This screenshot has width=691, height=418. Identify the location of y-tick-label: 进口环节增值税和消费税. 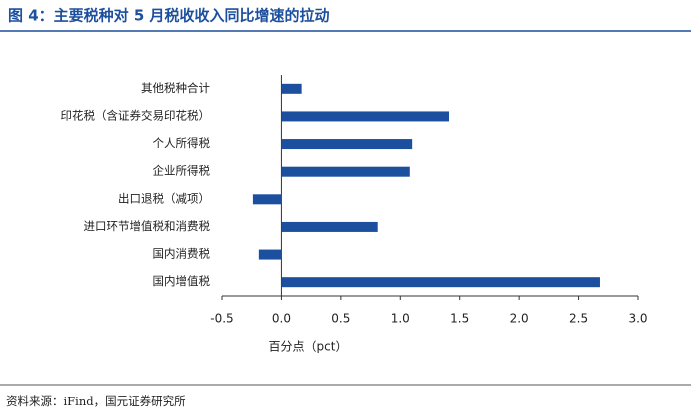
(147, 226).